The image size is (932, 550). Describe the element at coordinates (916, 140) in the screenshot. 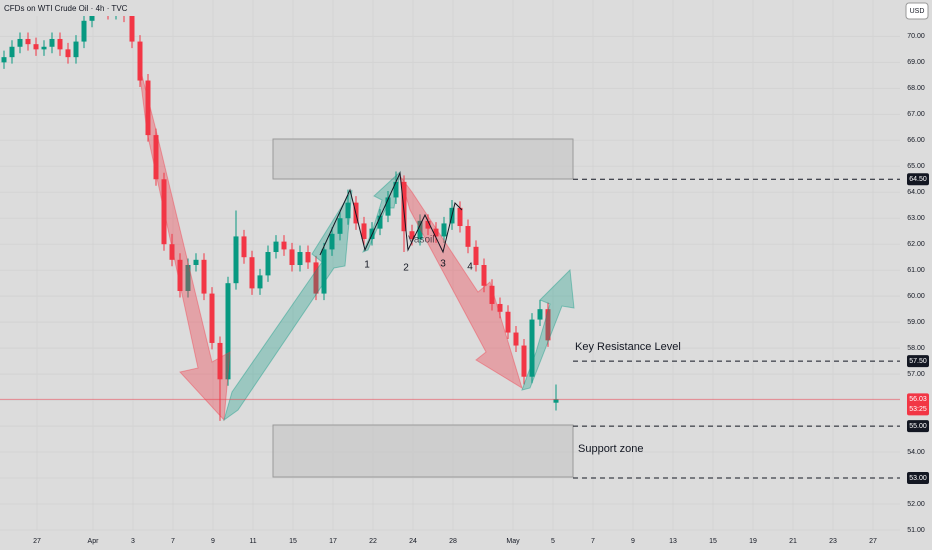

I see `y-tick-label: 66.00` at that location.